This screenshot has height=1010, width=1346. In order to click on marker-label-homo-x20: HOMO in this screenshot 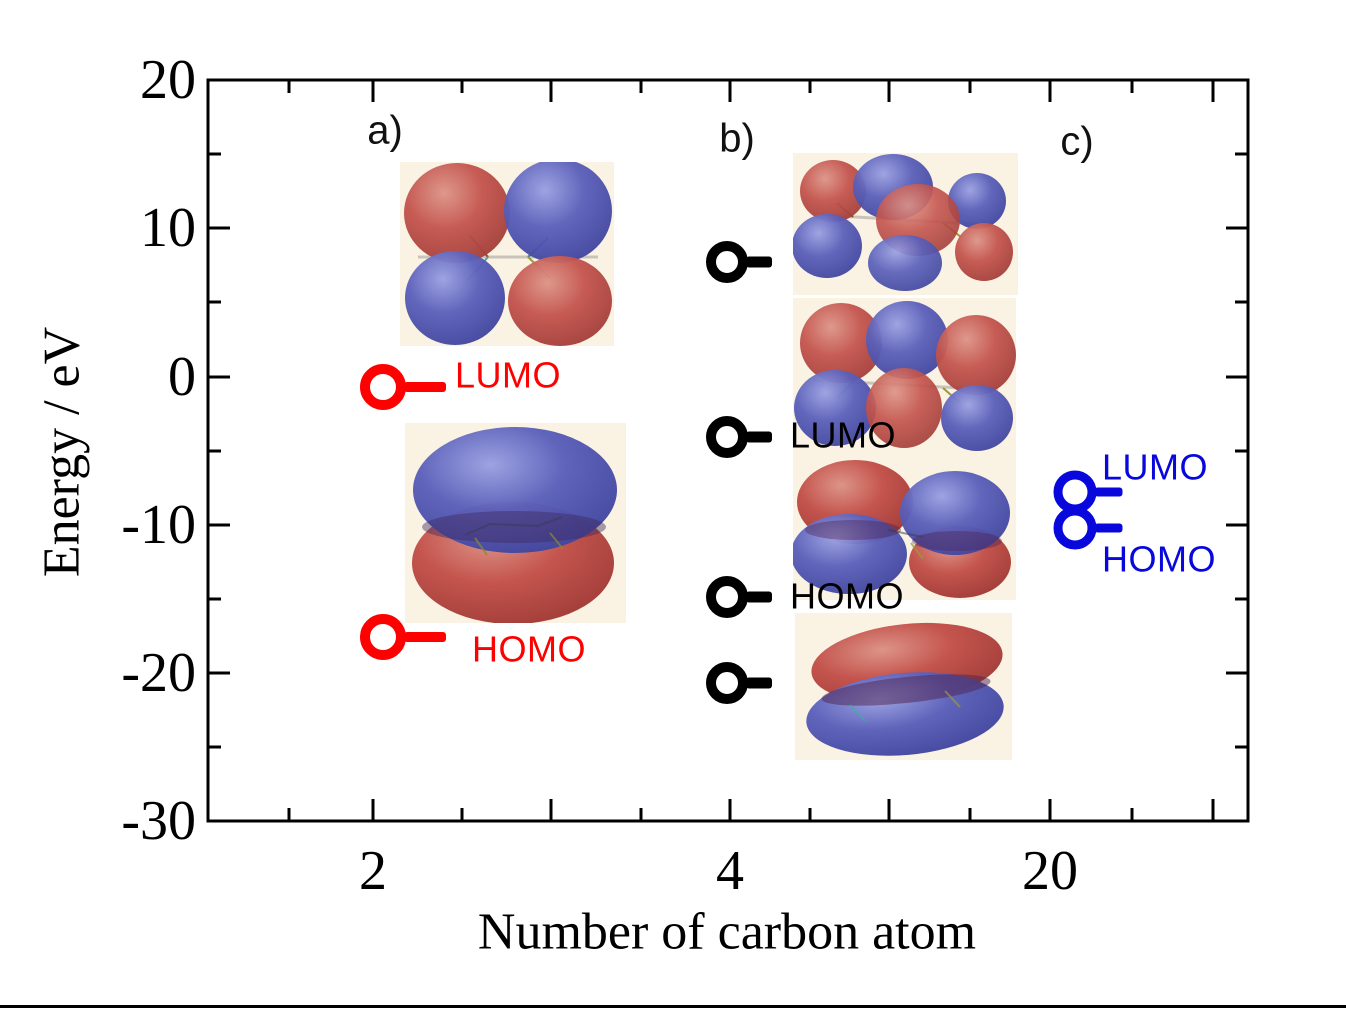, I will do `click(1159, 559)`.